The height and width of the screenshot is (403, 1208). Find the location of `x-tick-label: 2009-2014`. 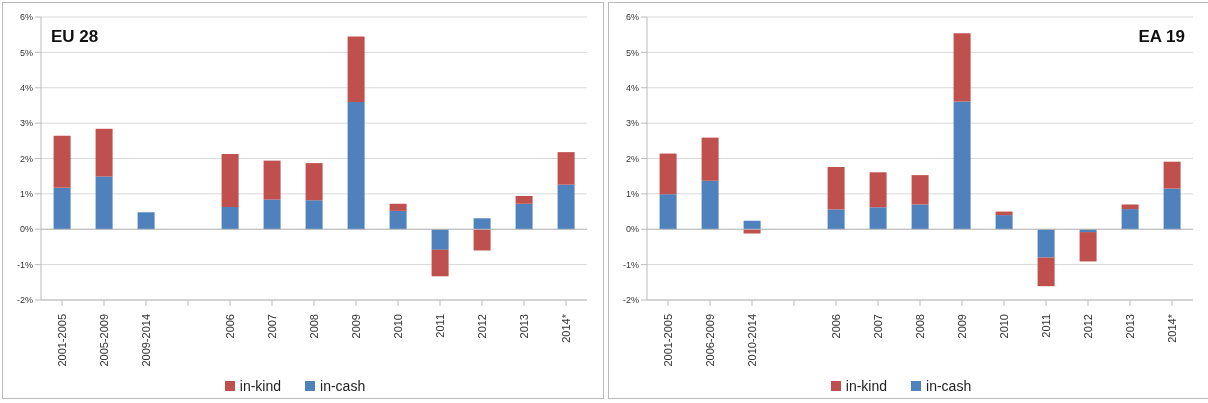

x-tick-label: 2009-2014 is located at coordinates (146, 340).